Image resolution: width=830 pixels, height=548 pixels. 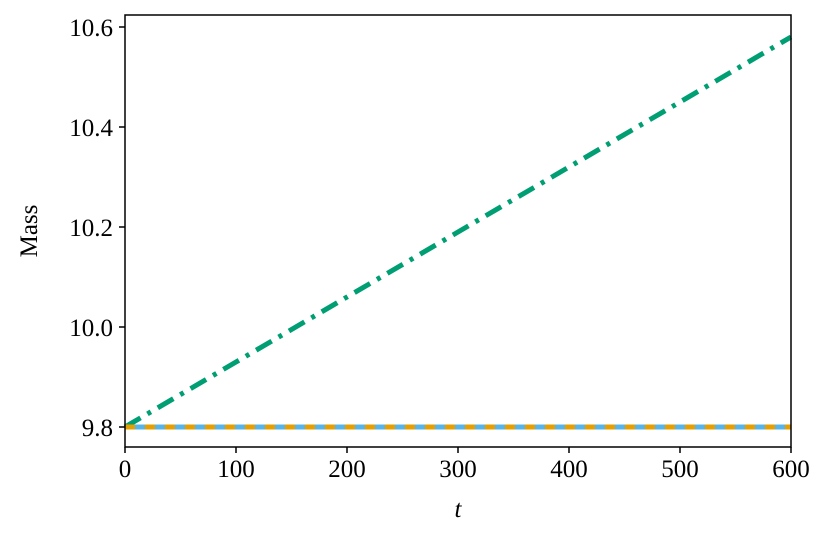 I want to click on x-tick-label: 300, so click(x=458, y=469).